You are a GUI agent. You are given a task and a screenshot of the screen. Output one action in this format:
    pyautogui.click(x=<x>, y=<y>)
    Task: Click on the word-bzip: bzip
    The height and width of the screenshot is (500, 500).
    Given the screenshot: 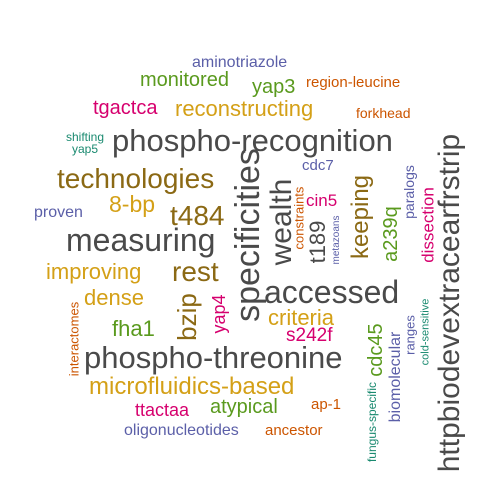 What is the action you would take?
    pyautogui.click(x=187, y=317)
    